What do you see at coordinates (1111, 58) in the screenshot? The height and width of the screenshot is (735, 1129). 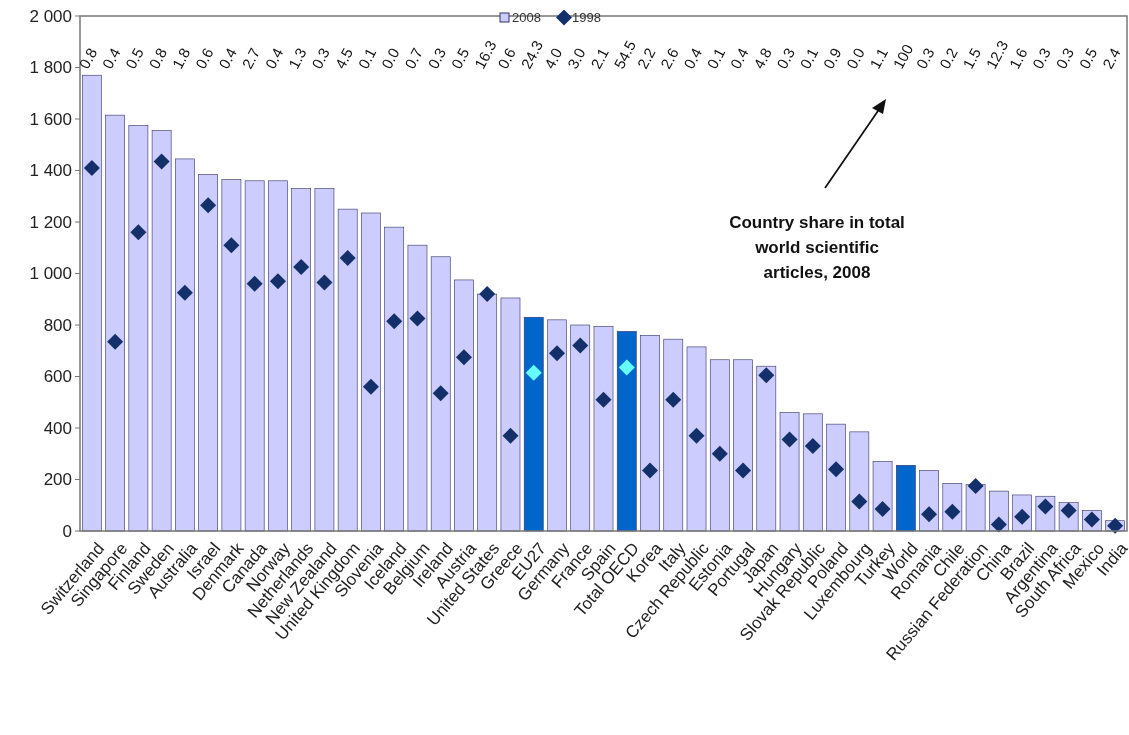 I see `annotation: 2.4` at bounding box center [1111, 58].